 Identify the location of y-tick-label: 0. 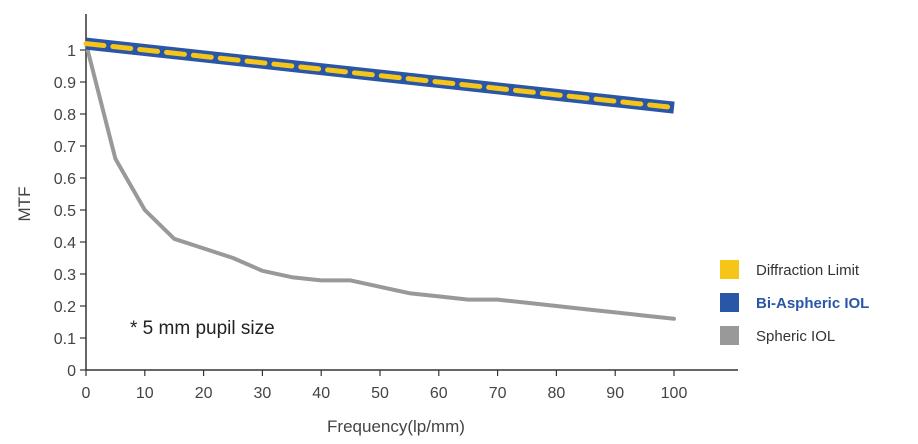
(71, 371).